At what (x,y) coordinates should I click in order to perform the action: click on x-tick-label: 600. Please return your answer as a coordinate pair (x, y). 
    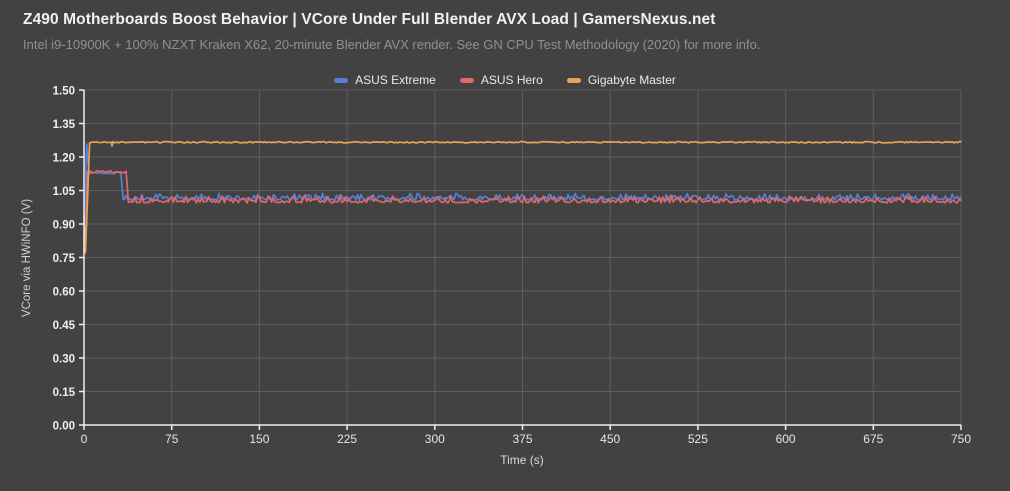
    Looking at the image, I should click on (786, 439).